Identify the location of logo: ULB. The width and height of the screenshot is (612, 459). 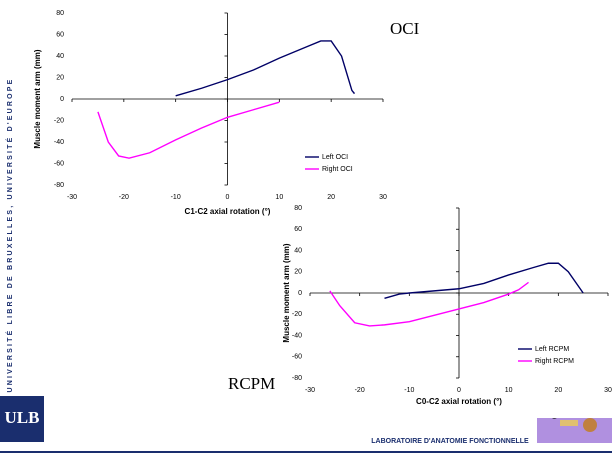
(22, 417).